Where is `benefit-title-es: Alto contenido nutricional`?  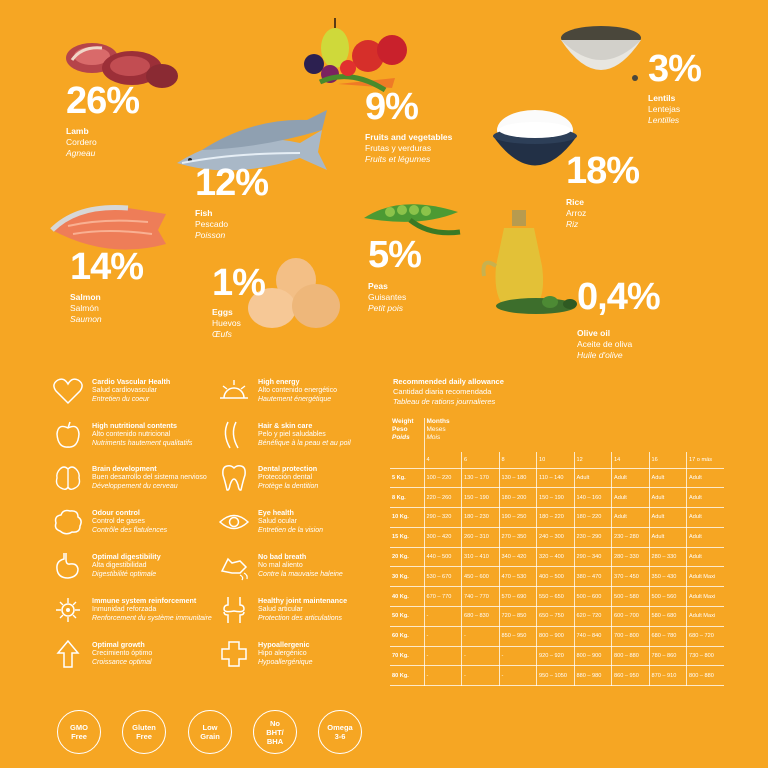
benefit-title-es: Alto contenido nutricional is located at coordinates (131, 434).